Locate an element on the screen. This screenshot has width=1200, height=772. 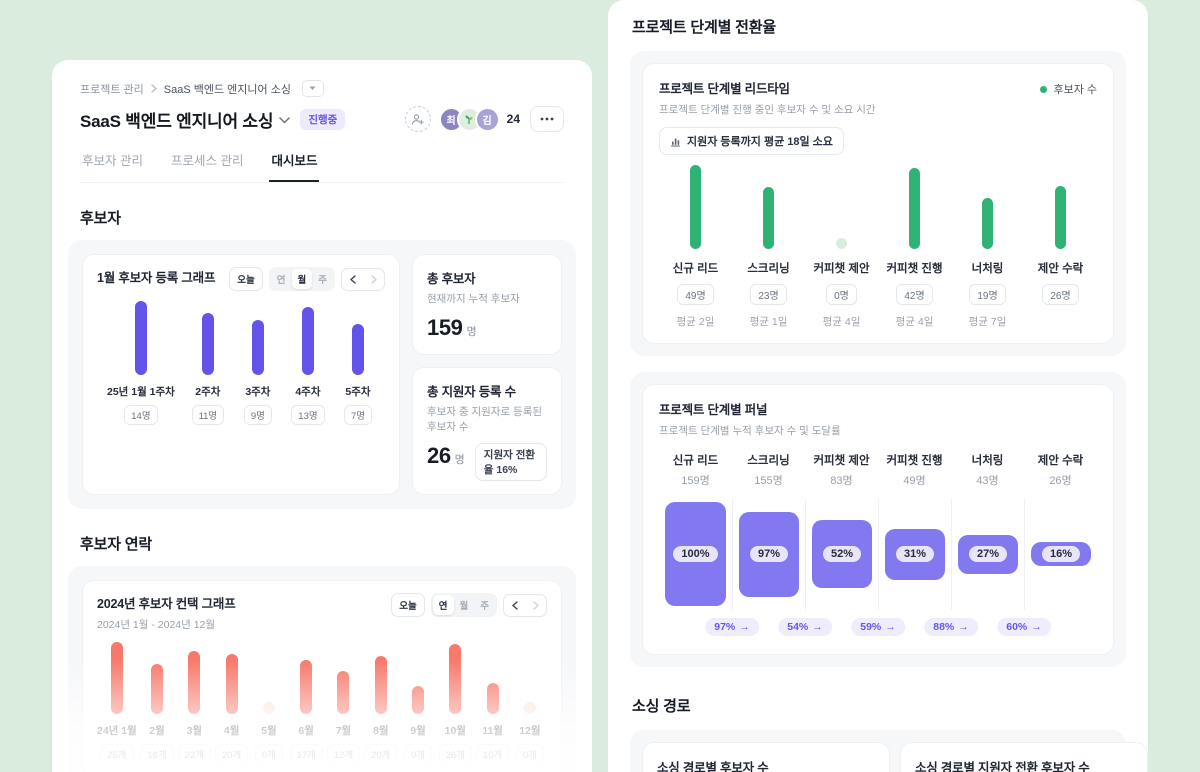
bar-month-11: 11월 10개 is located at coordinates (492, 701).